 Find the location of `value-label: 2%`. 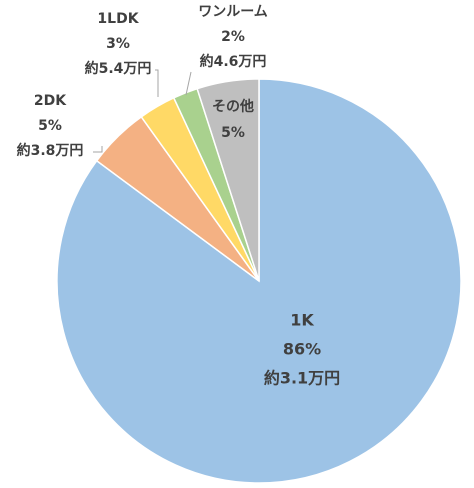

value-label: 2% is located at coordinates (233, 37).